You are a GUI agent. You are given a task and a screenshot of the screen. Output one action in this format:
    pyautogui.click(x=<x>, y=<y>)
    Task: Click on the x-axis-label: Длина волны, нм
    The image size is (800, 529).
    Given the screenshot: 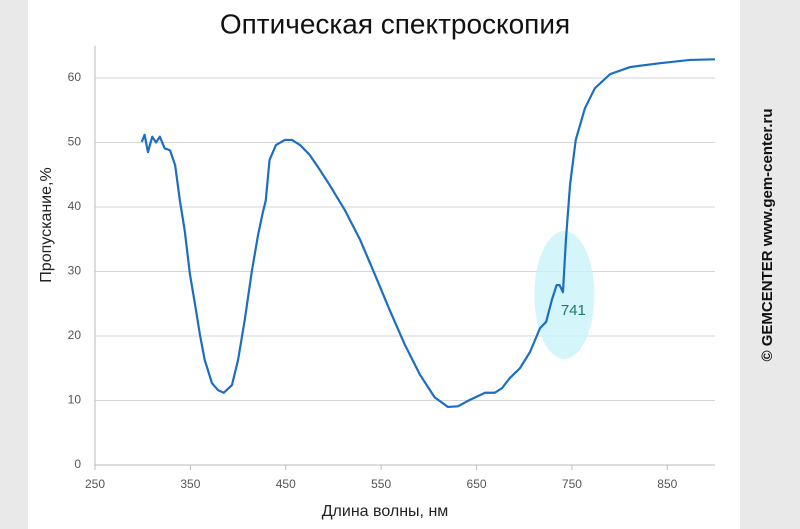 What is the action you would take?
    pyautogui.click(x=385, y=511)
    